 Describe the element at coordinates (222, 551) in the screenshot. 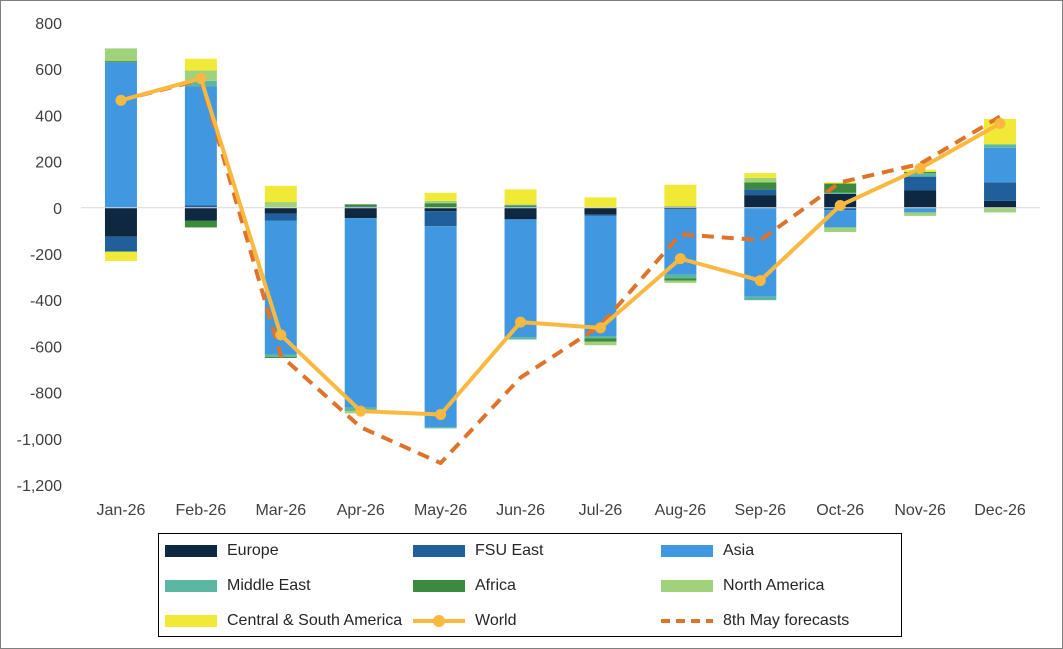

I see `legend-item-europe: Europe` at that location.